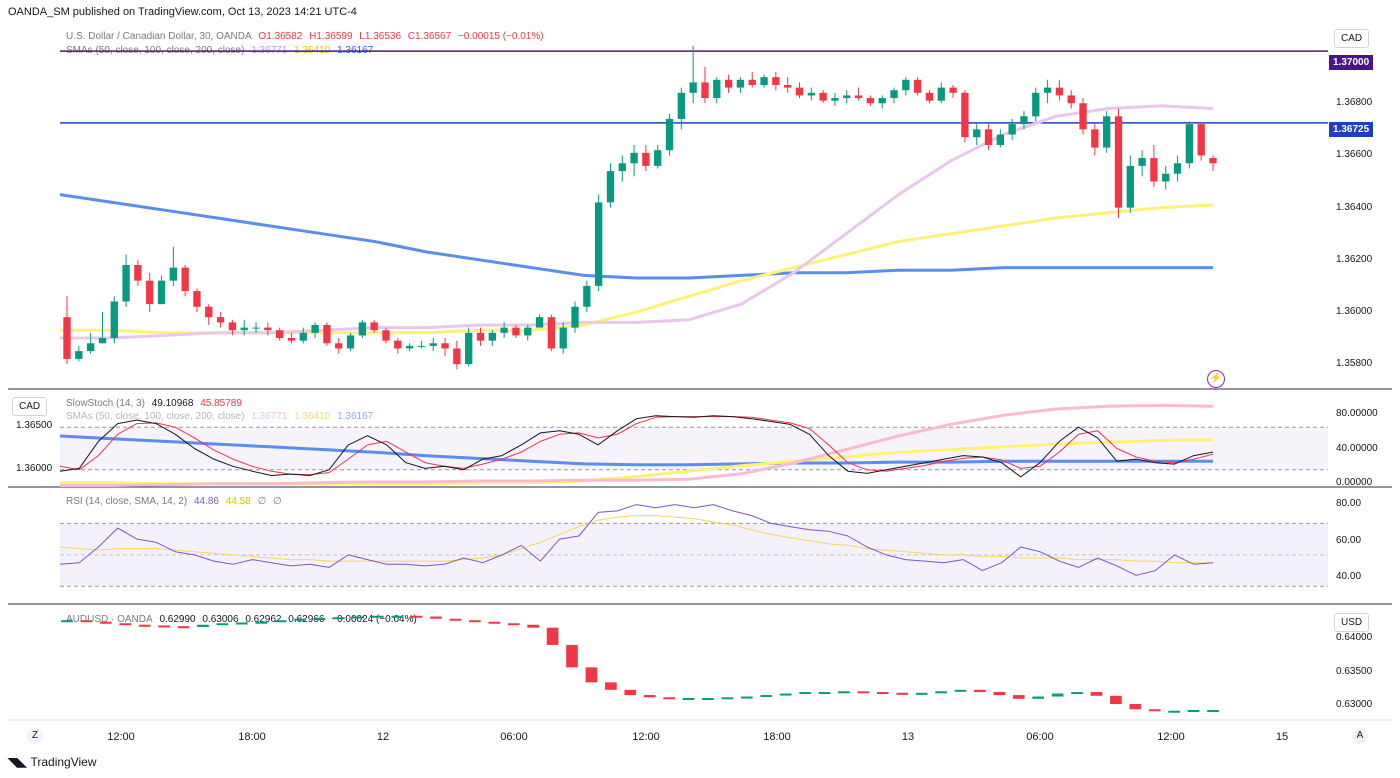 The height and width of the screenshot is (778, 1400). Describe the element at coordinates (1354, 671) in the screenshot. I see `aud-tick-2: 0.63500` at that location.